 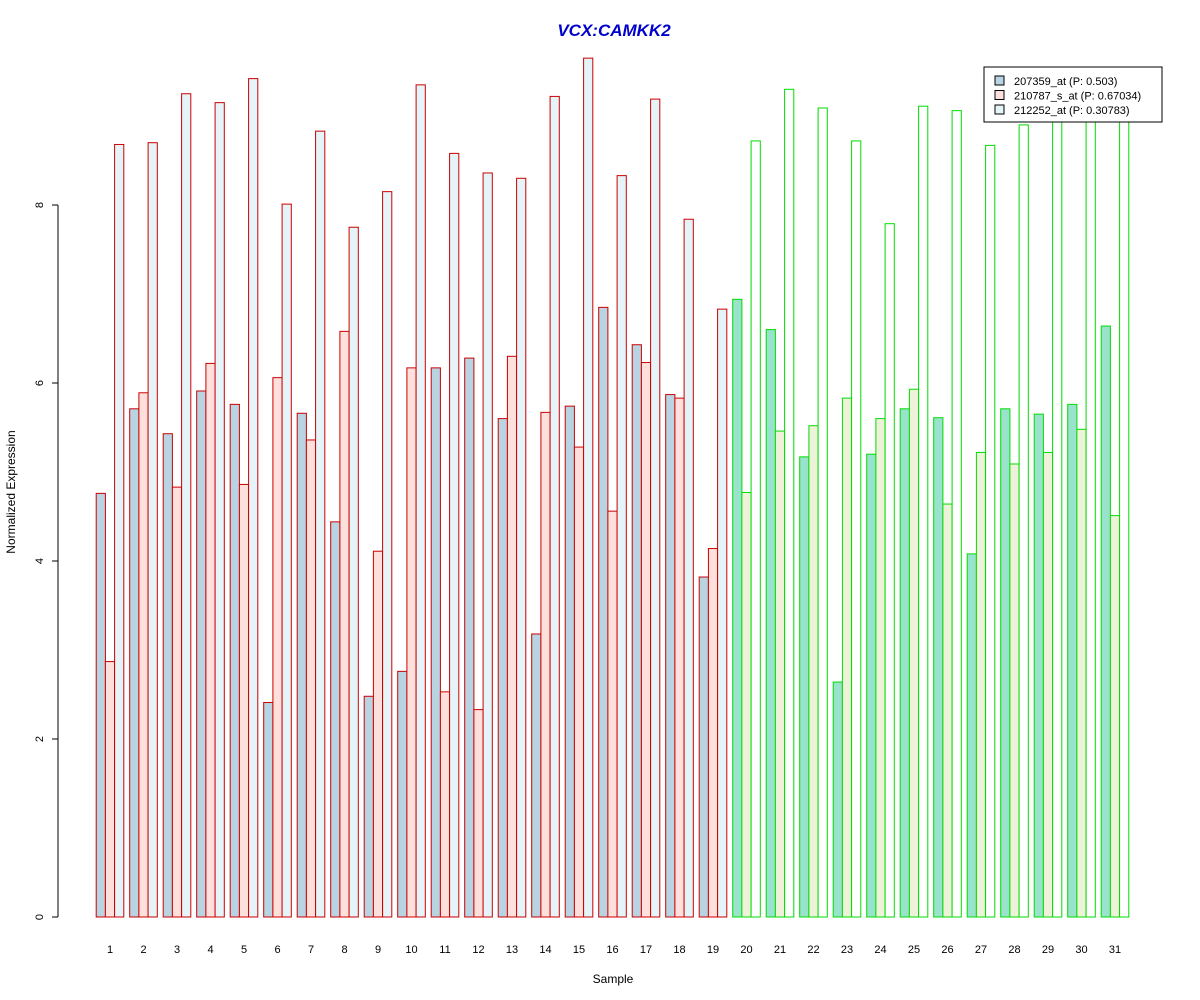 What do you see at coordinates (1072, 111) in the screenshot?
I see `legend-entry: 212252_at (P: 0.30783)` at bounding box center [1072, 111].